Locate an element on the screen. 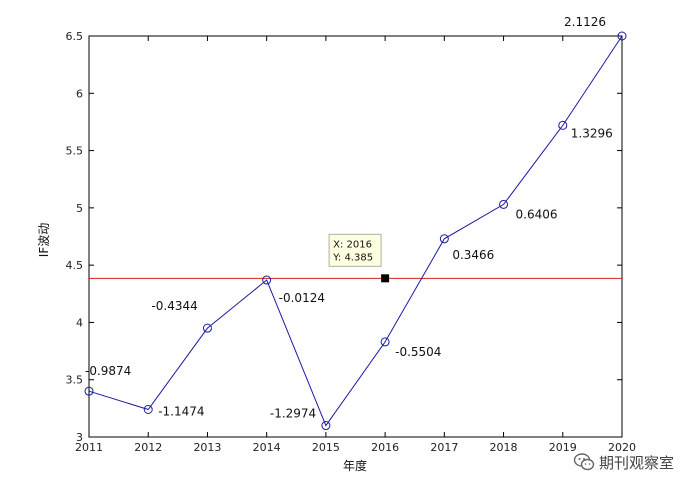 This screenshot has width=686, height=491. data-label: -1.2974 is located at coordinates (293, 414).